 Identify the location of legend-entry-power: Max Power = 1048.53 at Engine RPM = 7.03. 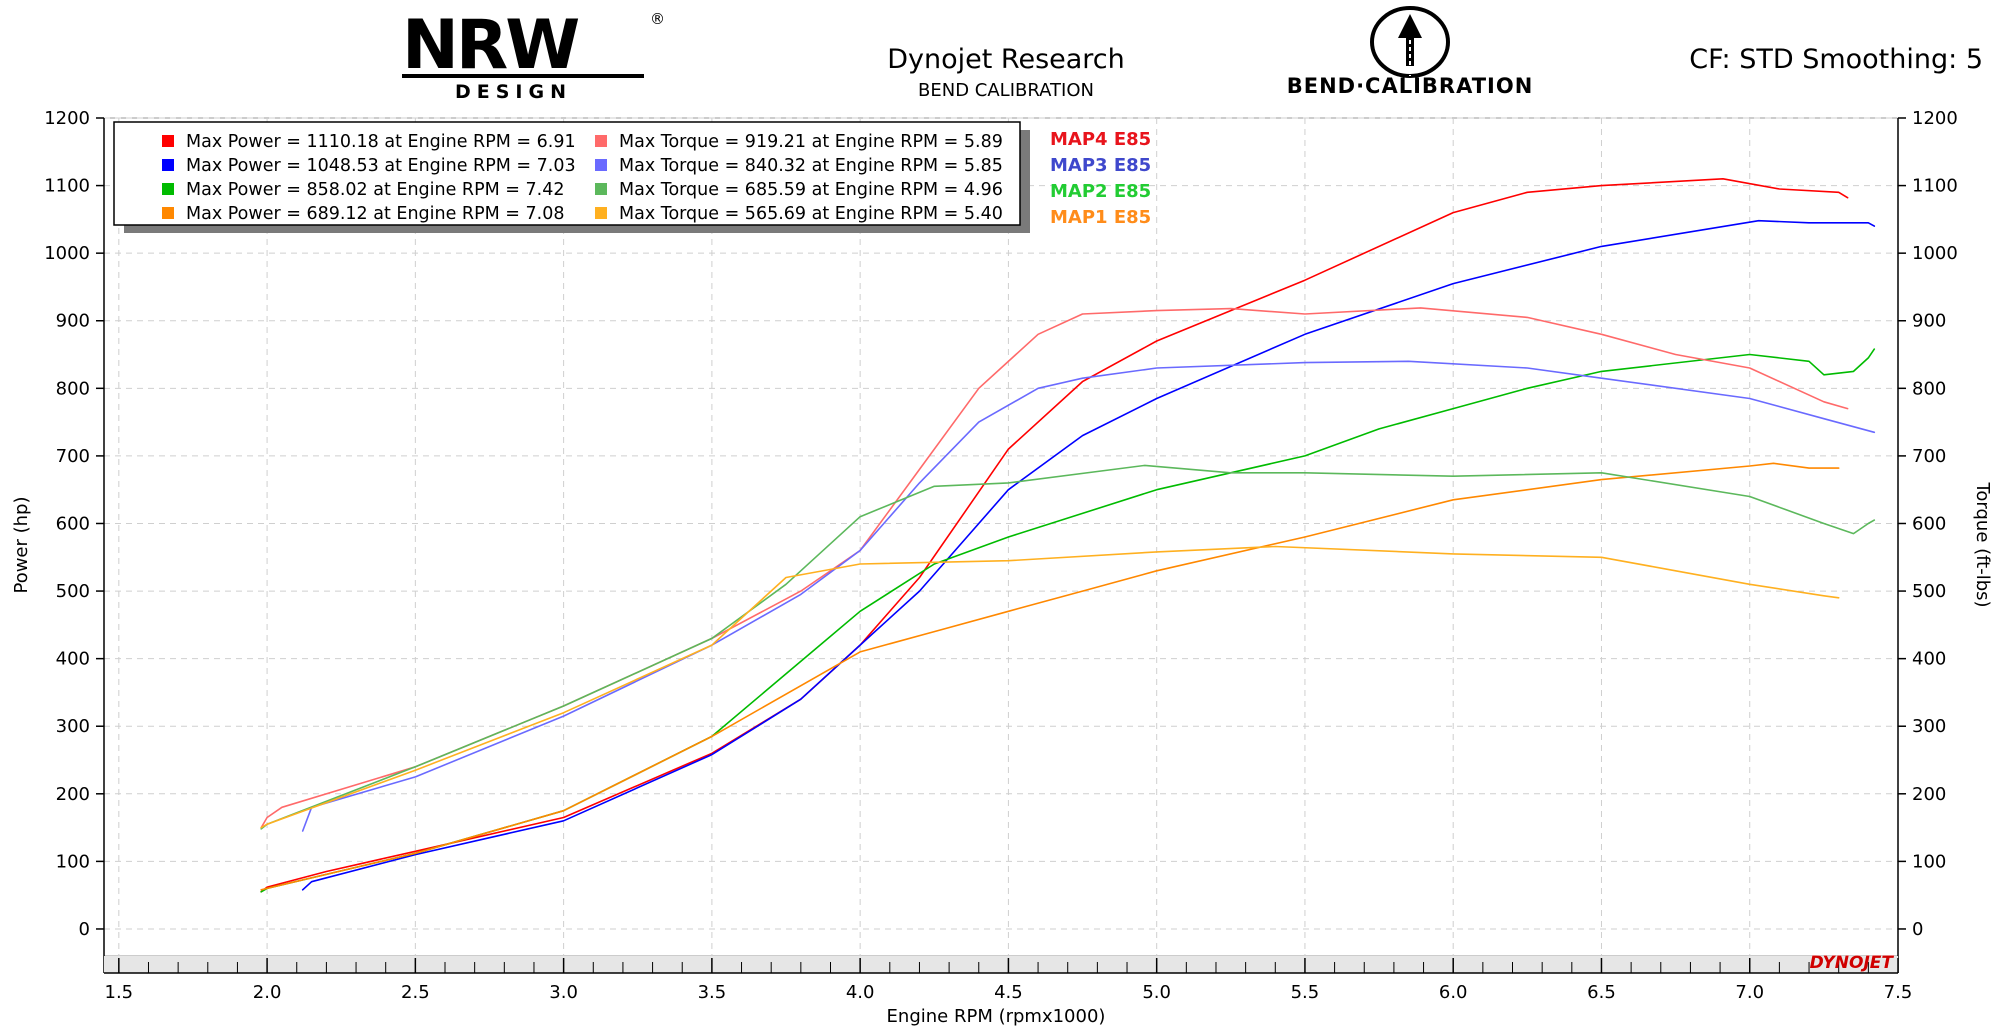
(381, 166).